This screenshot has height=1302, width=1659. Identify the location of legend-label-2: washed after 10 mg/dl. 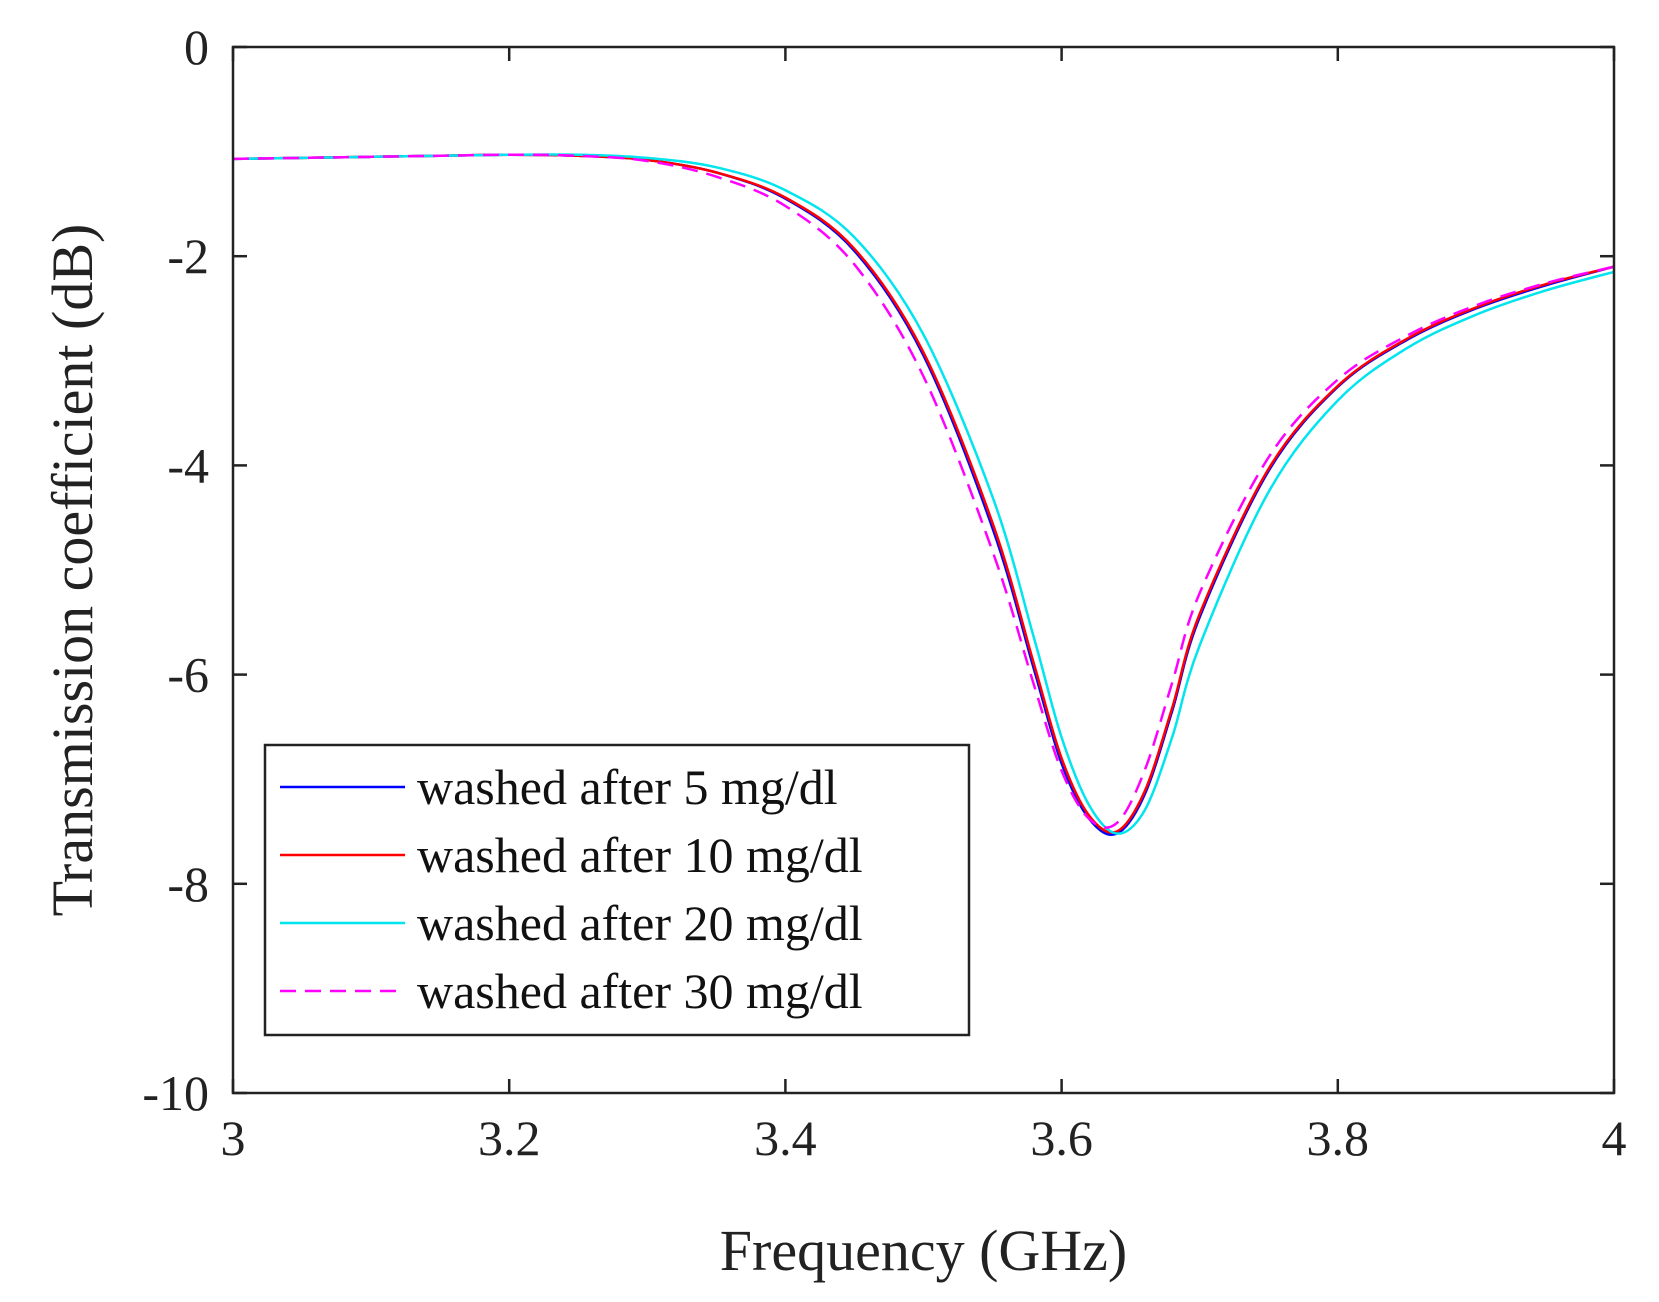
(640, 855).